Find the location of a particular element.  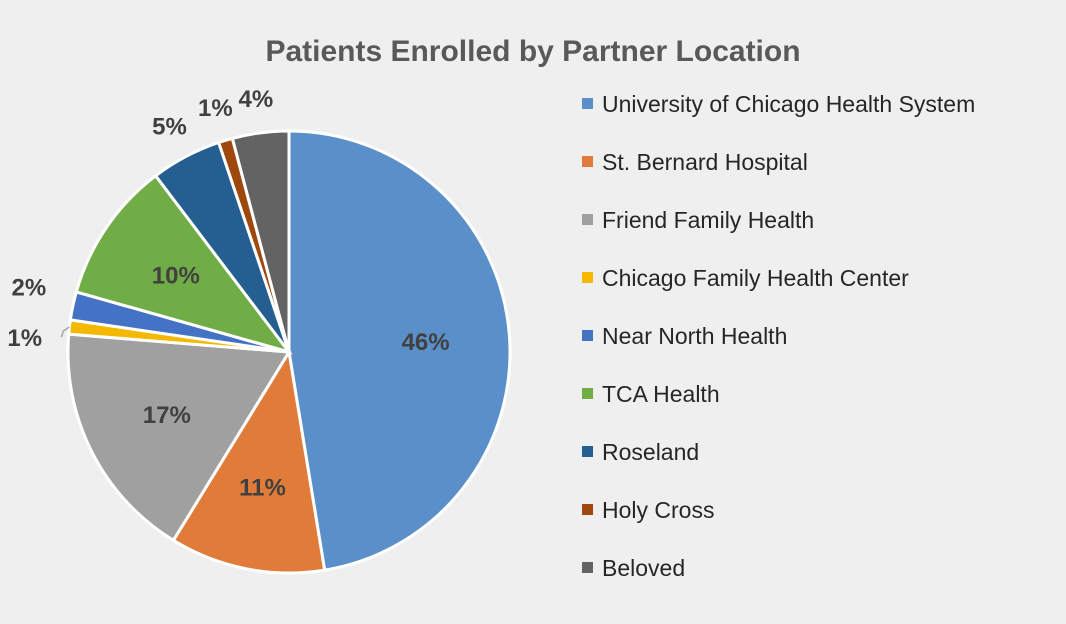

legend-label-tca-health: TCA Health is located at coordinates (661, 394).